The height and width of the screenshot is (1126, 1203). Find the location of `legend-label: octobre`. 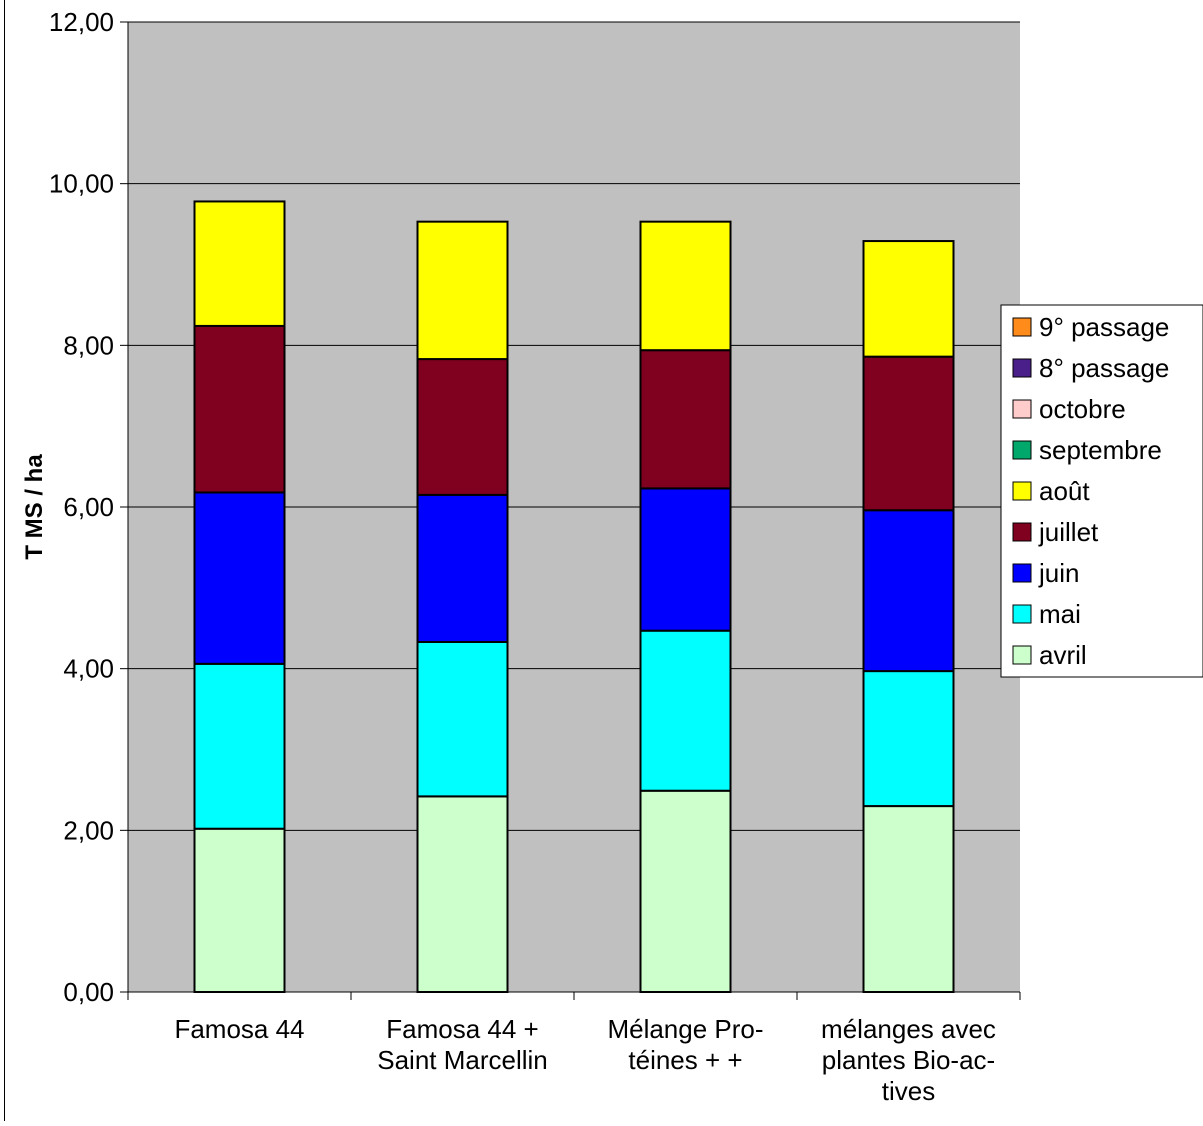

legend-label: octobre is located at coordinates (1082, 409).